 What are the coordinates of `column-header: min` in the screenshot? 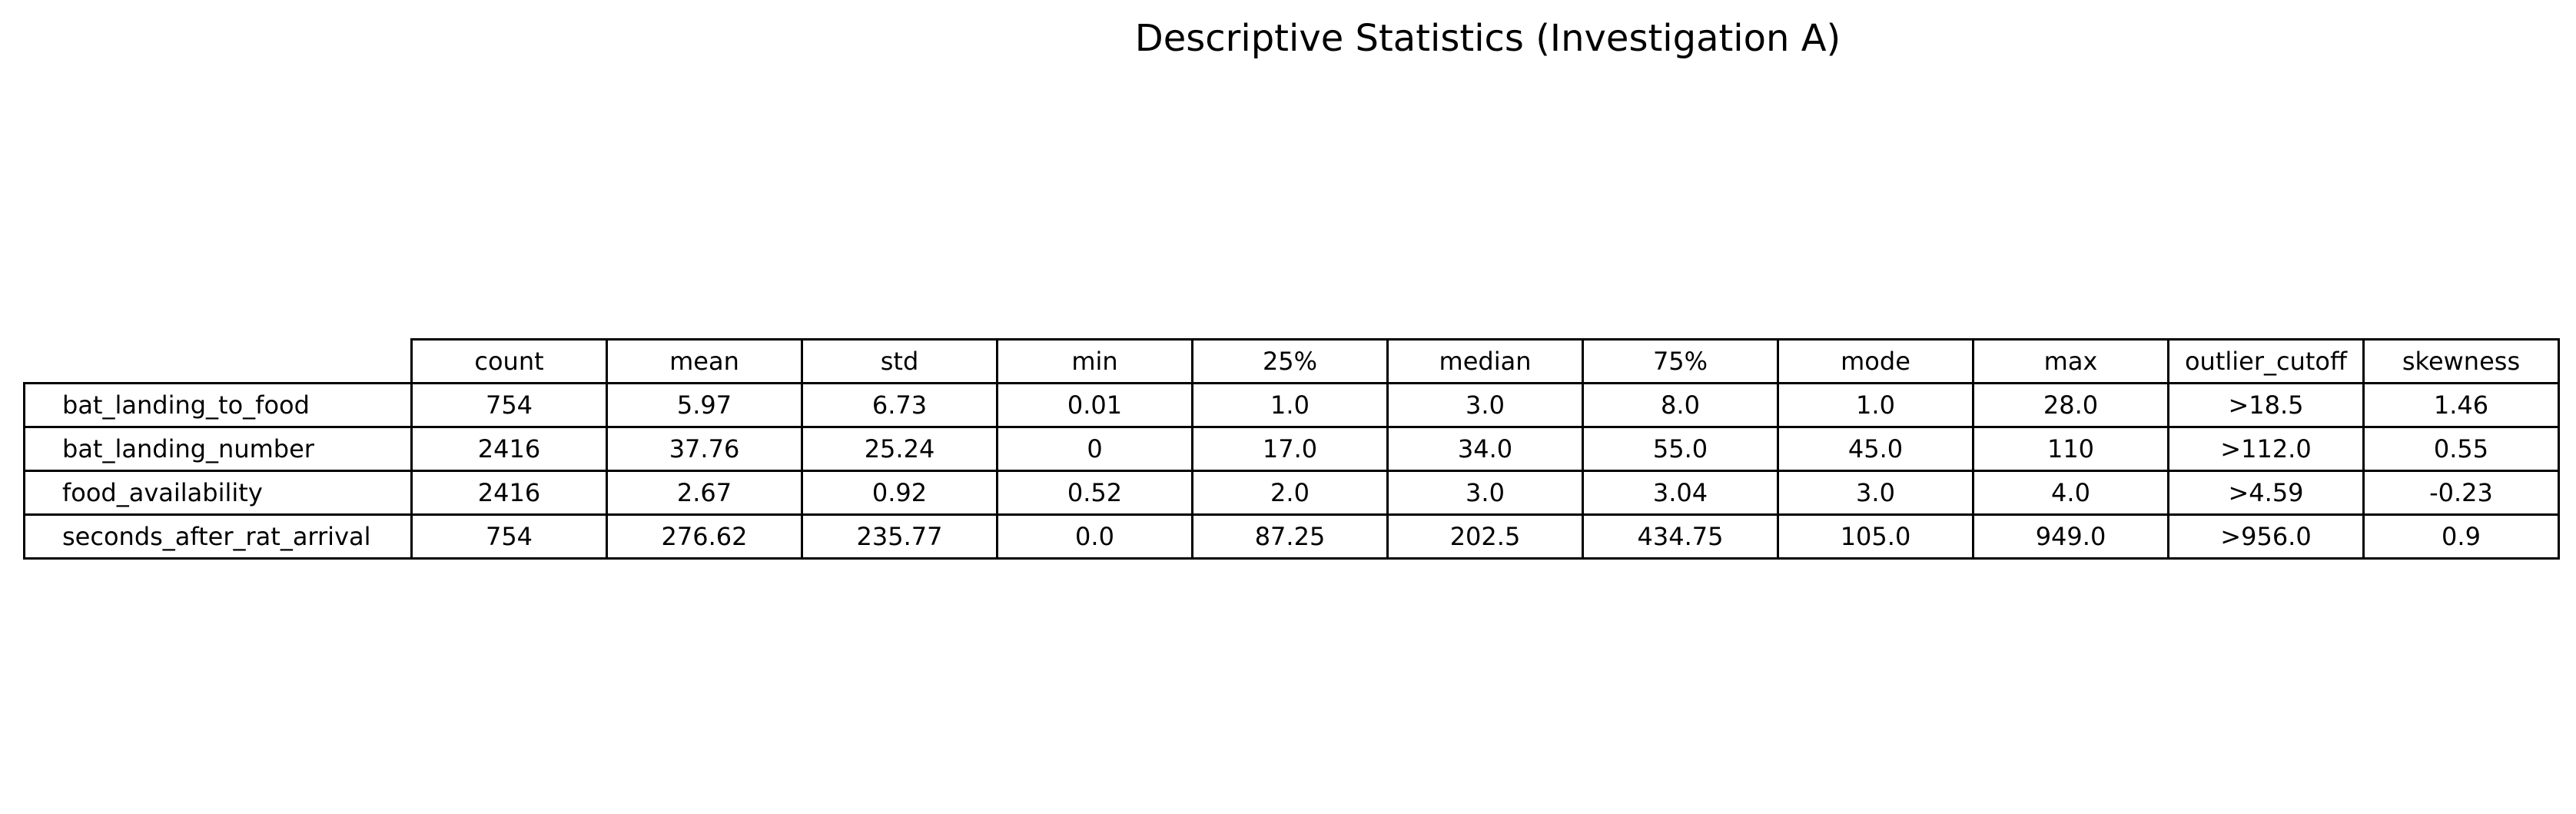 It's located at (1094, 361).